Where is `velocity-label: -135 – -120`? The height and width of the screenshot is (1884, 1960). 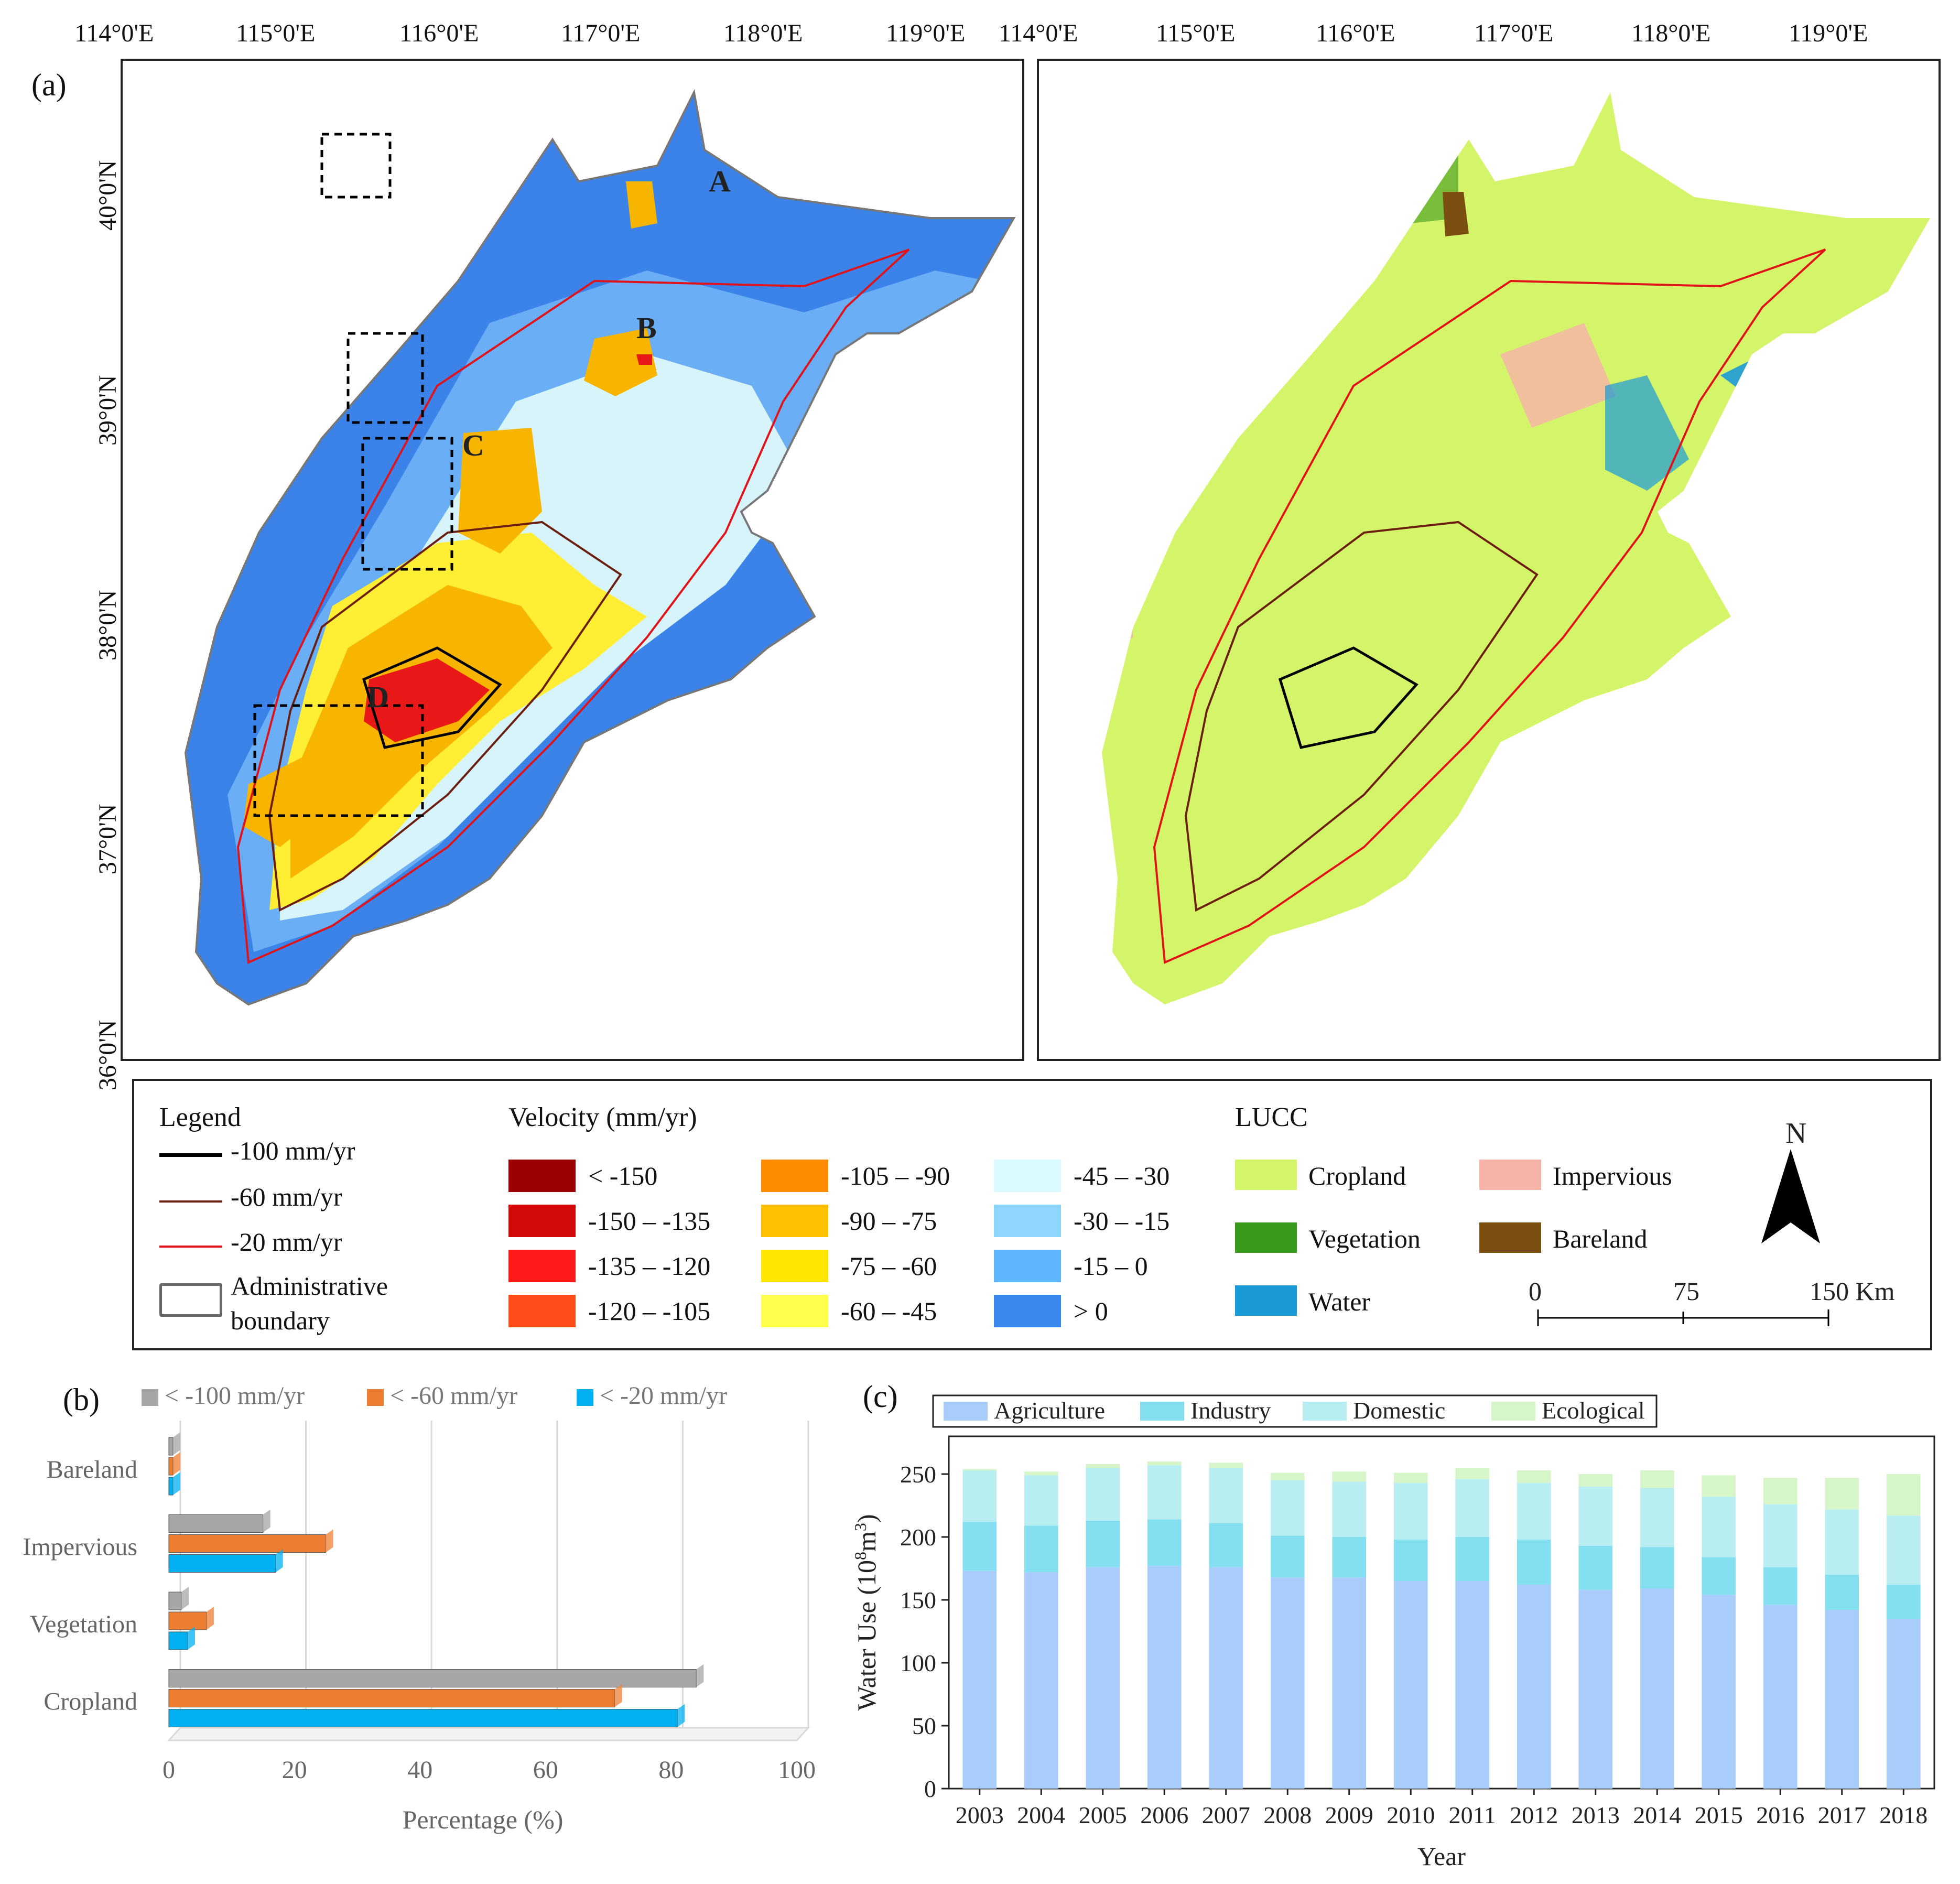 velocity-label: -135 – -120 is located at coordinates (649, 1266).